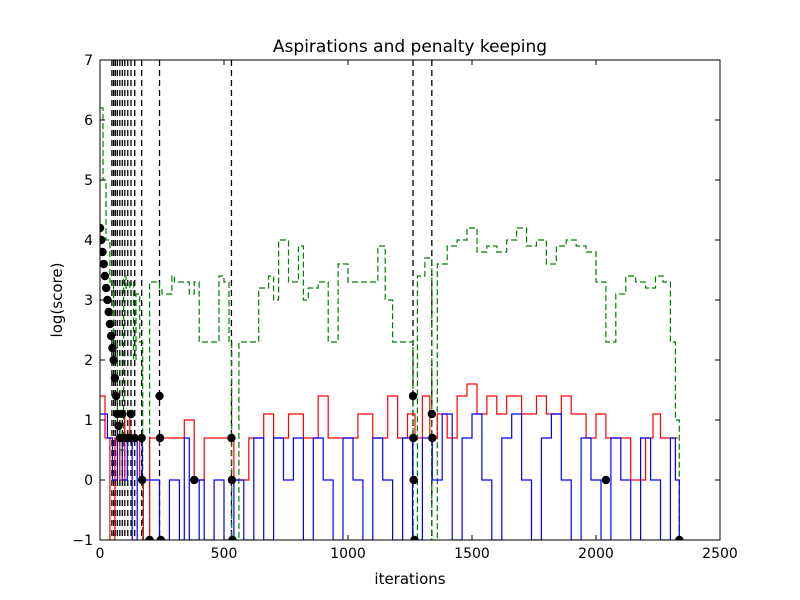 Image resolution: width=800 pixels, height=600 pixels. Describe the element at coordinates (57, 300) in the screenshot. I see `y-axis-label: log(score)` at that location.